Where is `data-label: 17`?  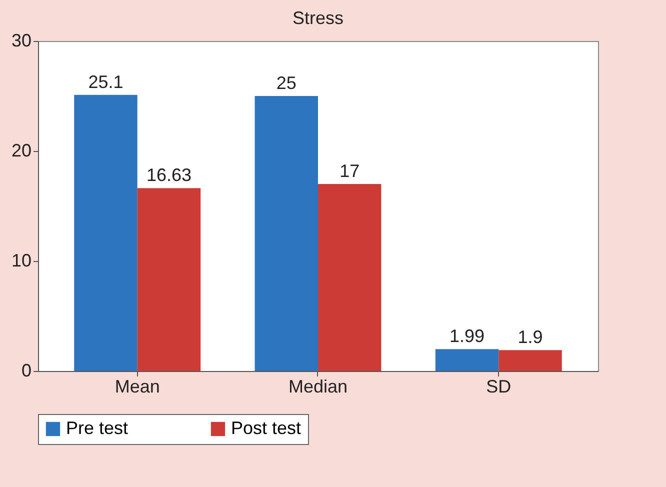
data-label: 17 is located at coordinates (350, 171).